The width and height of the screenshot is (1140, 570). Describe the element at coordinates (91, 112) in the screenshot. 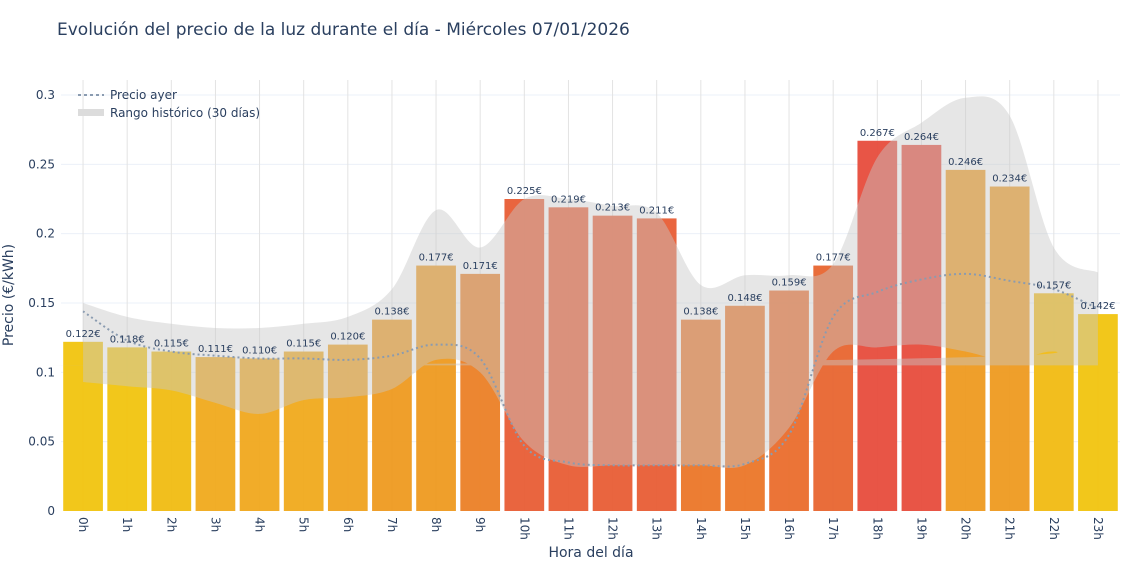

I see `legend-range-swatch` at that location.